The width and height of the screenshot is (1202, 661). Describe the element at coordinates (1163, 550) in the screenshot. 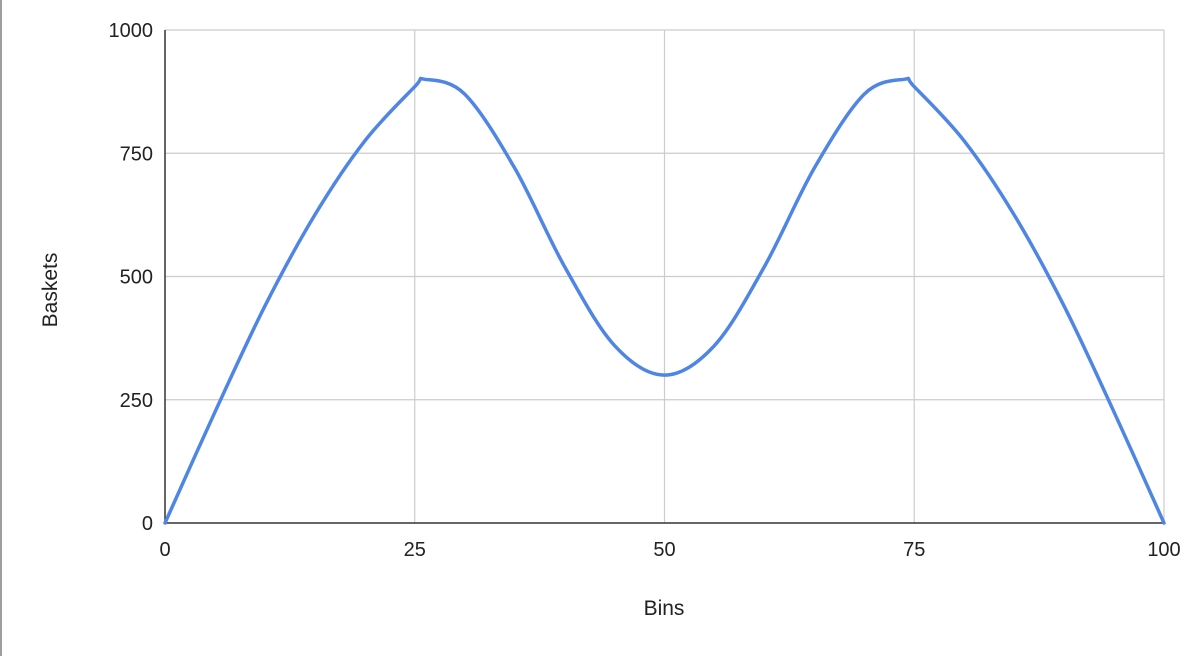

I see `x-tick-label: 100` at that location.